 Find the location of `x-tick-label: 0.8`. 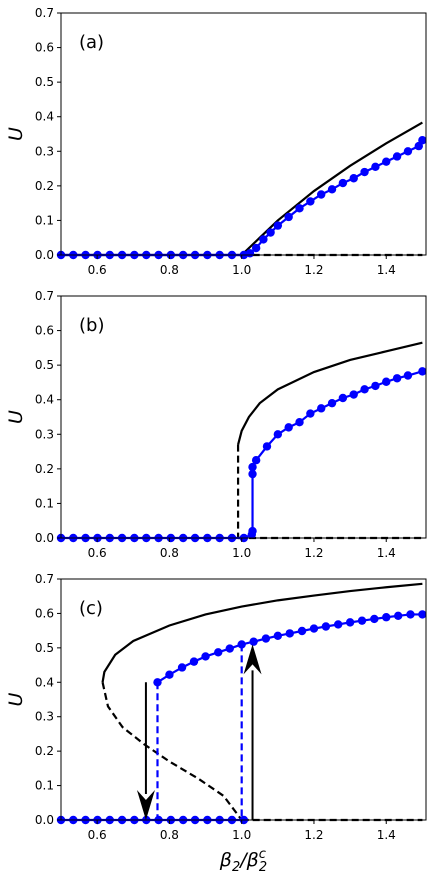

x-tick-label: 0.8 is located at coordinates (169, 553).